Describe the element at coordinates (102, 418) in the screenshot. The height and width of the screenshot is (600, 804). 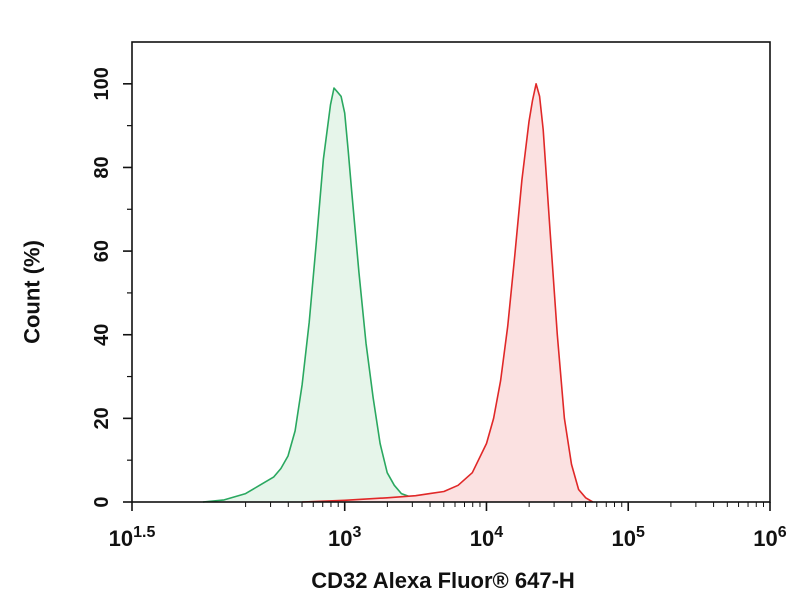
I see `y-tick-label-20: 20` at that location.